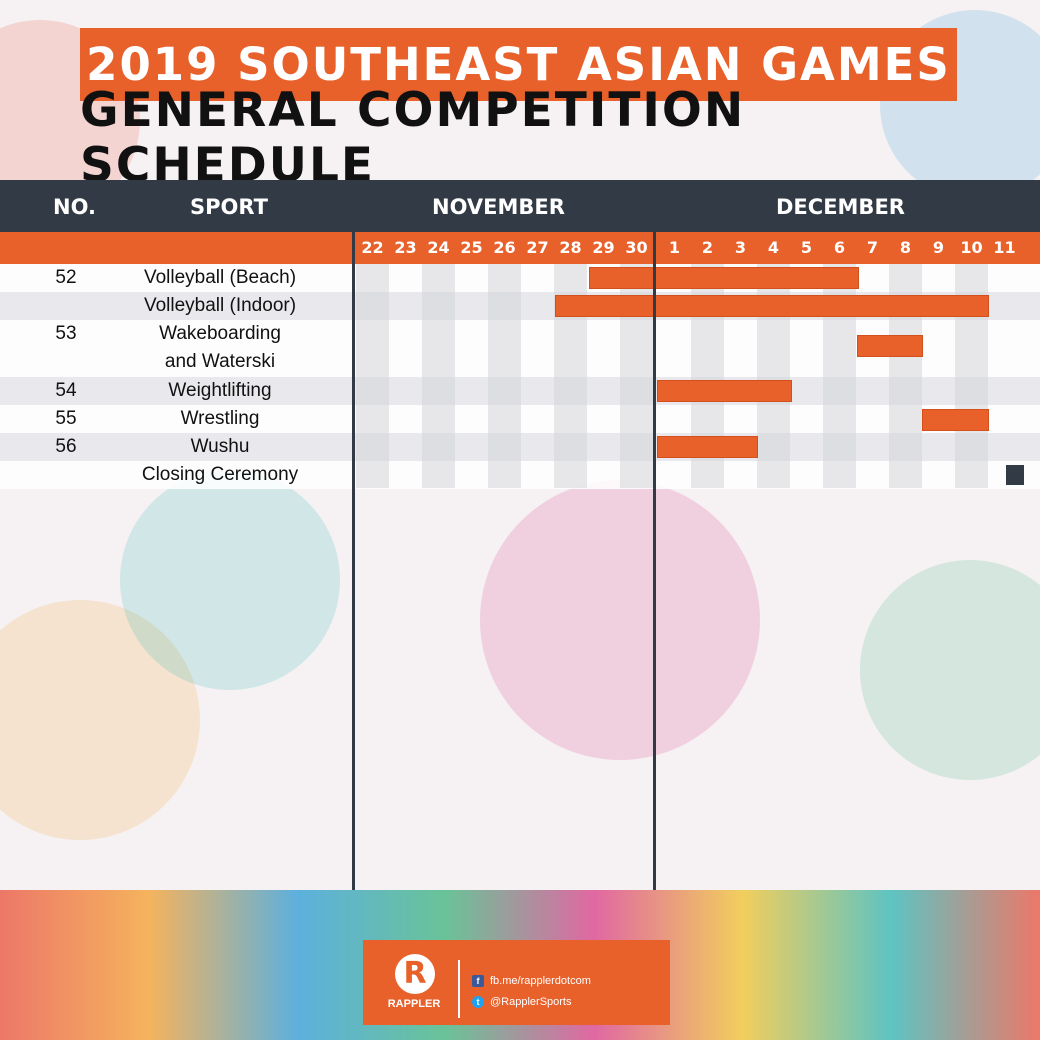  Describe the element at coordinates (413, 138) in the screenshot. I see `page-subtitle: GENERAL COMPETITION SCHEDULE` at that location.